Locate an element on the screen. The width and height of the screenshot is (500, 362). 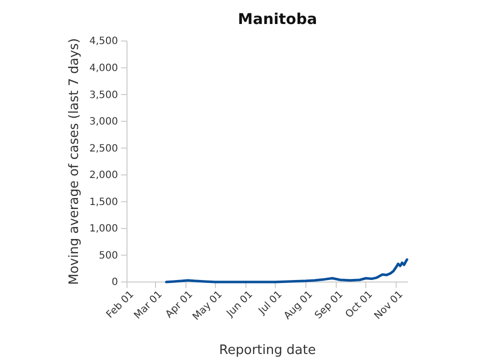
y-tick-label: 4,000 is located at coordinates (103, 68).